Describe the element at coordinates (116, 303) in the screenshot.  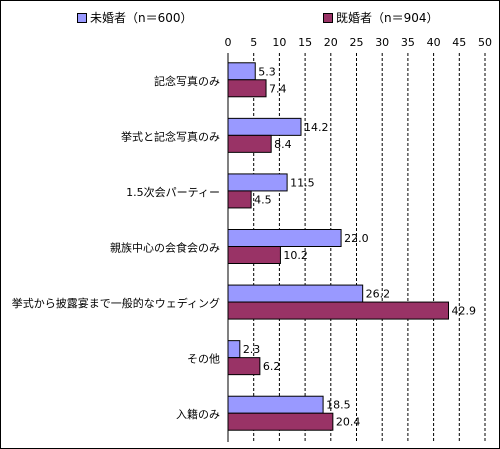
I see `category-label: 挙式から披露宴まで一般的なウェディング` at that location.